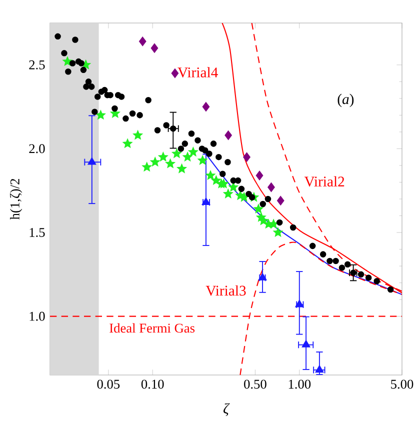 This screenshot has width=415, height=424. I want to click on y-tick-label: 1.0, so click(37, 316).